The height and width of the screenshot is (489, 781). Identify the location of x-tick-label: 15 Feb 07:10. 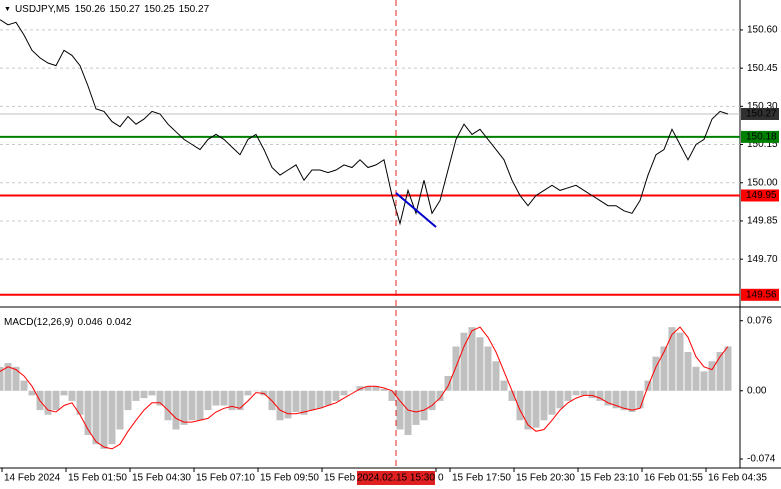
(225, 478).